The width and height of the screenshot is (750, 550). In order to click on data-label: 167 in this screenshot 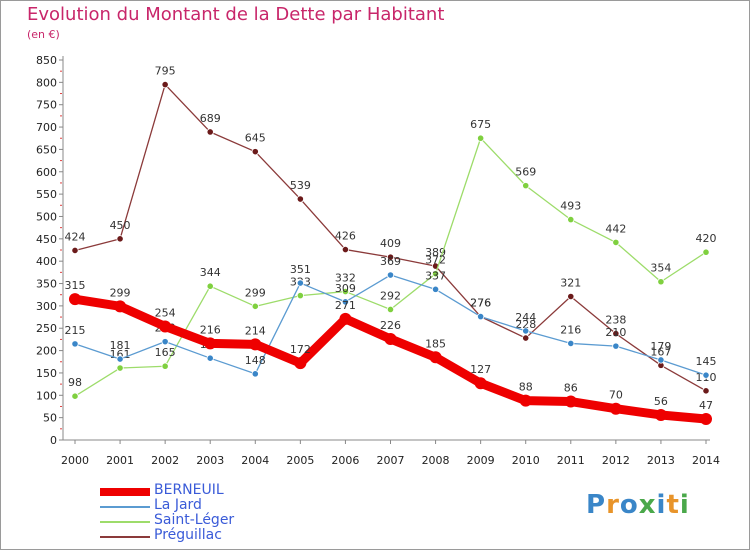, I will do `click(660, 351)`.